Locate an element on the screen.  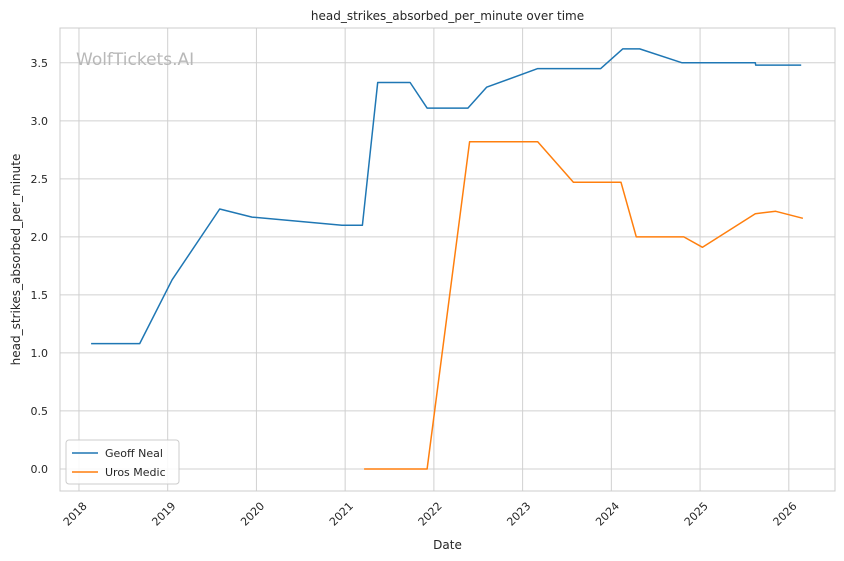
y-tick-label: 2.5 is located at coordinates (40, 179).